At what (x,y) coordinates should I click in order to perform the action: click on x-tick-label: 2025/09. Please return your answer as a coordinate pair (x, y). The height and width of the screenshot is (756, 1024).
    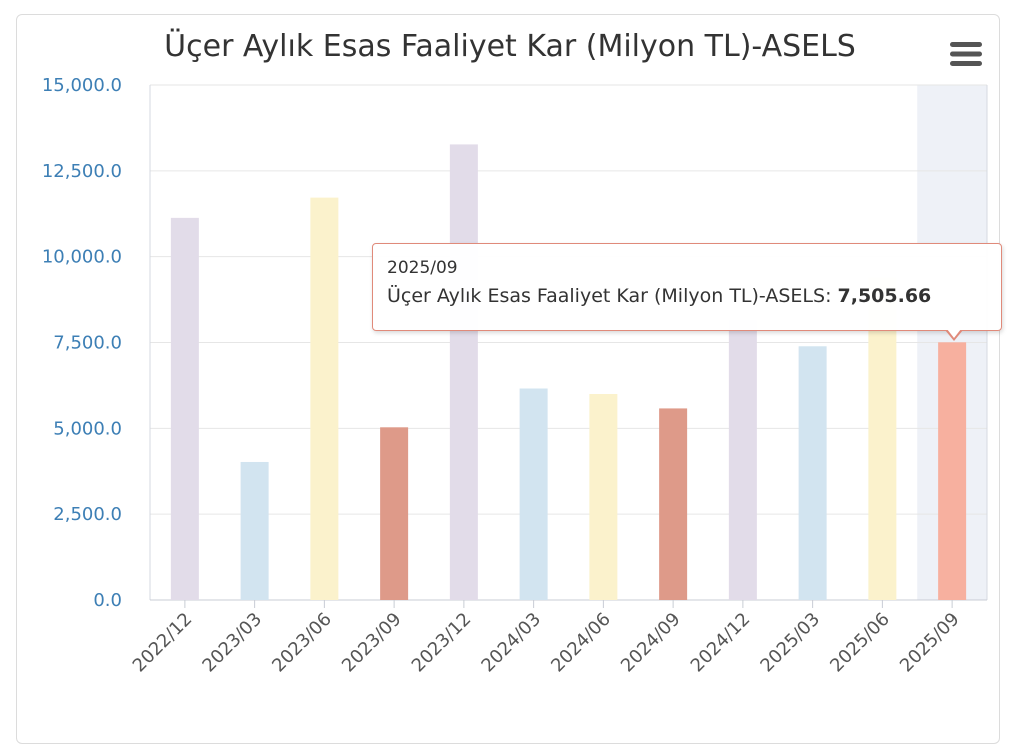
    Looking at the image, I should click on (930, 643).